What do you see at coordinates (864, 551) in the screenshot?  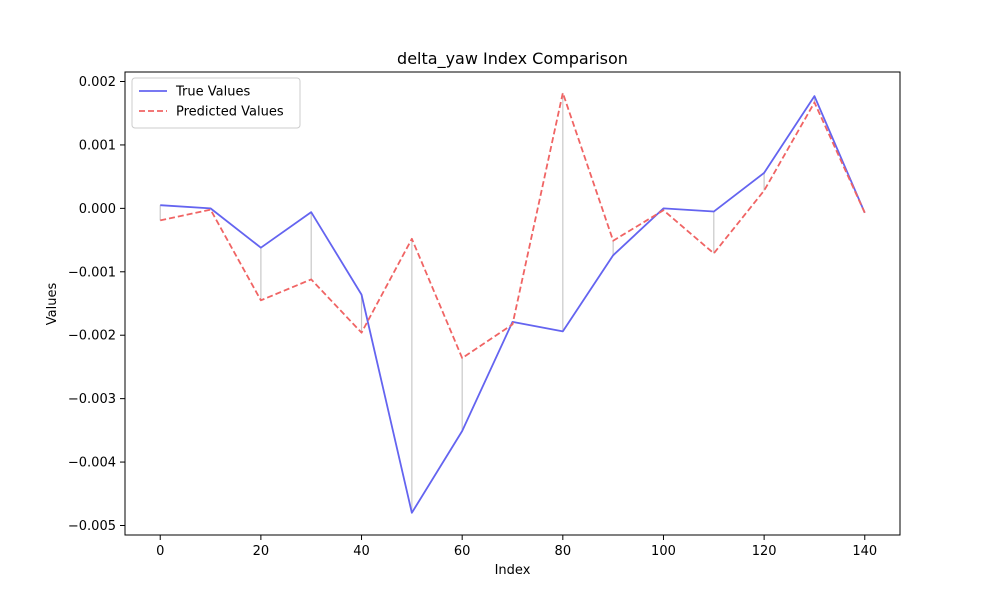 I see `x-tick-label: 140` at bounding box center [864, 551].